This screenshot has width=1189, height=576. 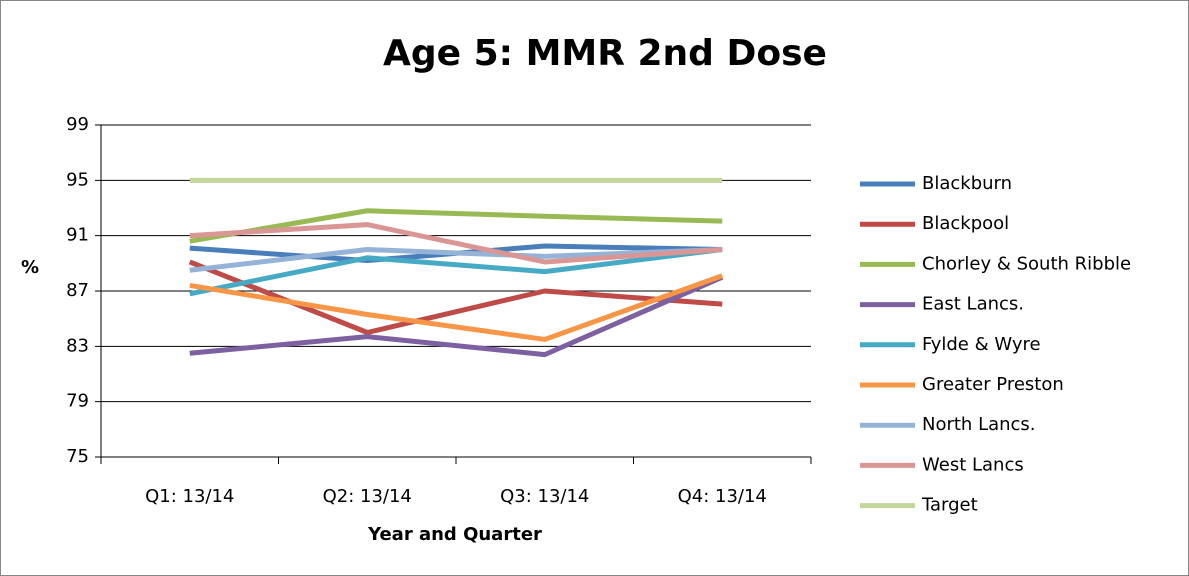 What do you see at coordinates (189, 496) in the screenshot?
I see `x-tick-label: Q1: 13/14` at bounding box center [189, 496].